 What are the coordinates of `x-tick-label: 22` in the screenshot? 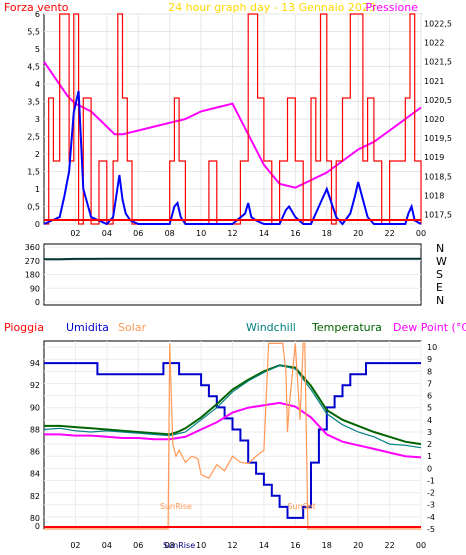 It's located at (389, 545).